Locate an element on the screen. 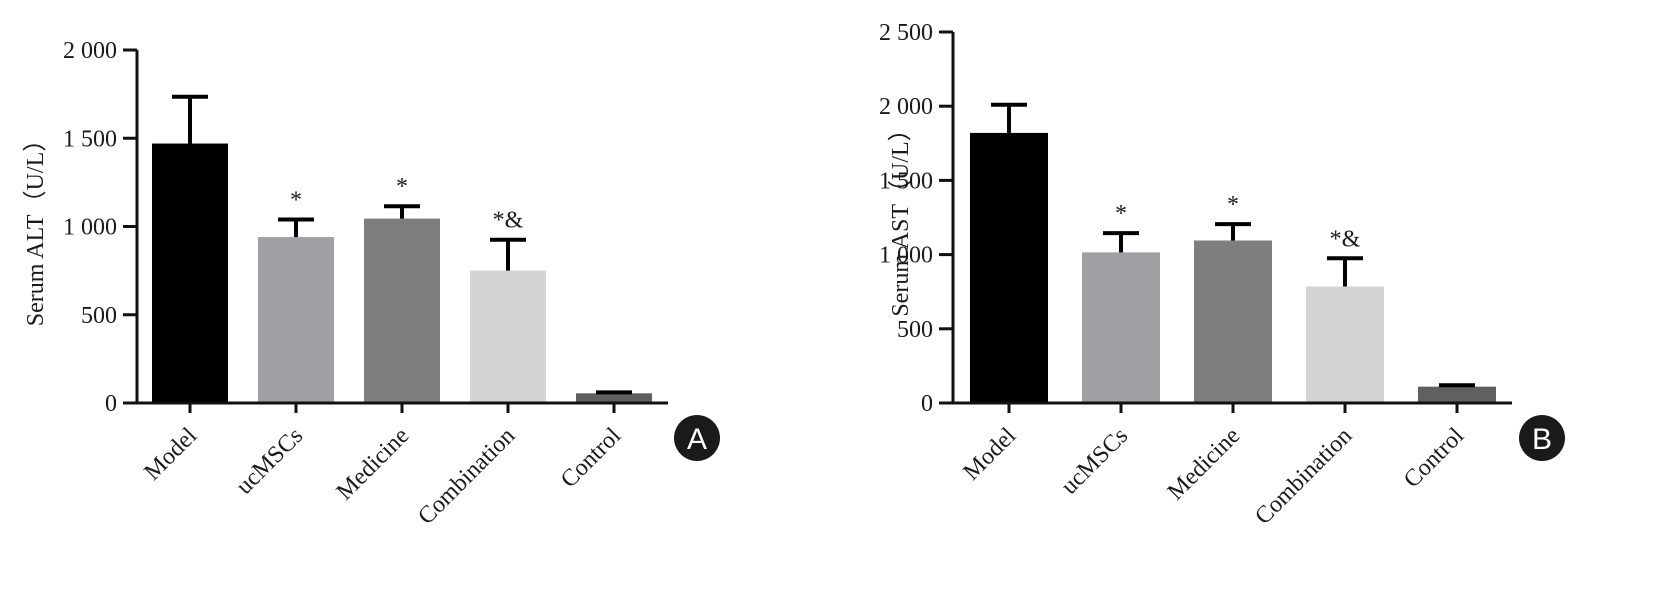 This screenshot has height=604, width=1680. panel-letter: B is located at coordinates (1542, 439).